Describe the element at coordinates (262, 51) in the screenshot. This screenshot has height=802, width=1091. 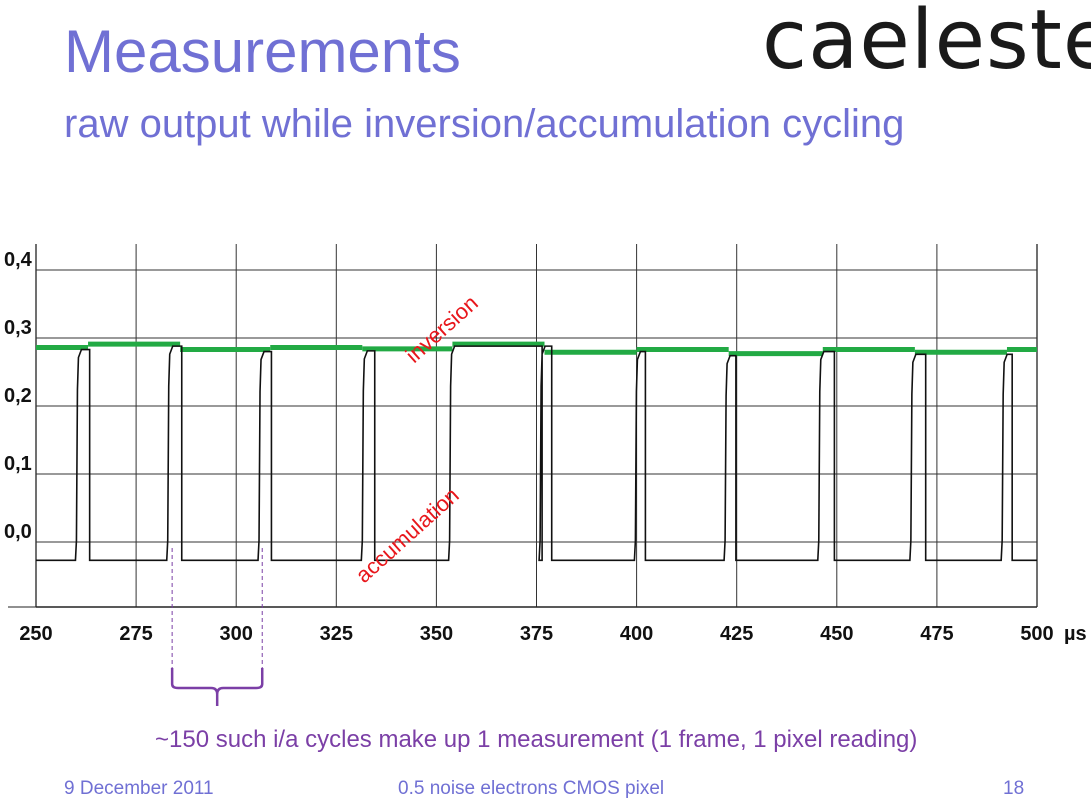
I see `slide-title: Measurements` at that location.